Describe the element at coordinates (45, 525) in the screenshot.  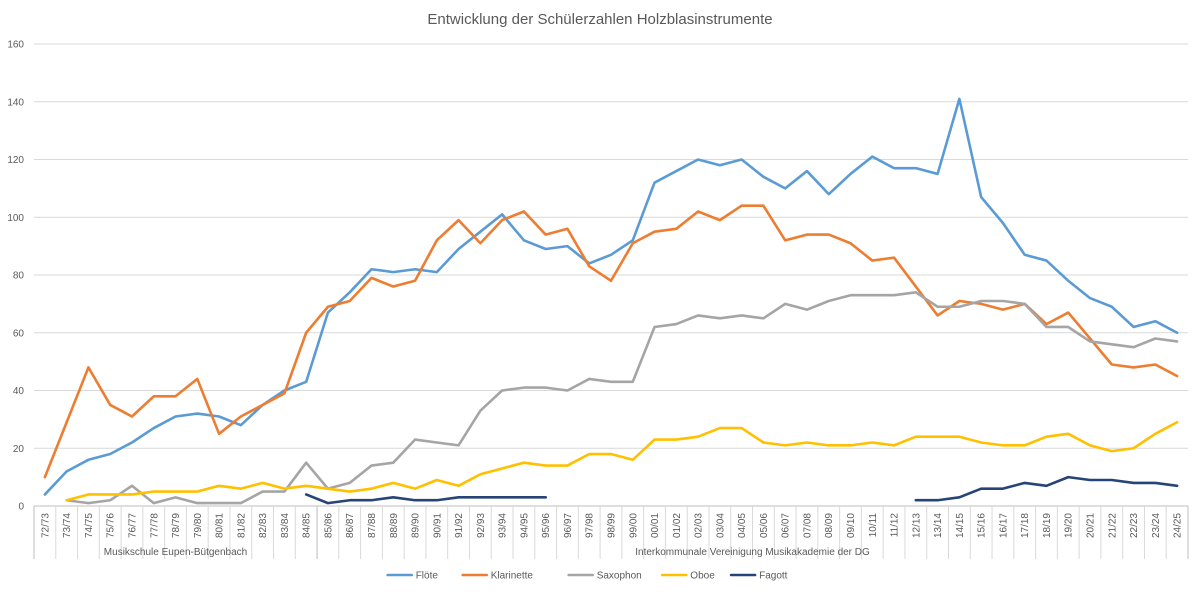
I see `x-tick-label: 72/73` at that location.